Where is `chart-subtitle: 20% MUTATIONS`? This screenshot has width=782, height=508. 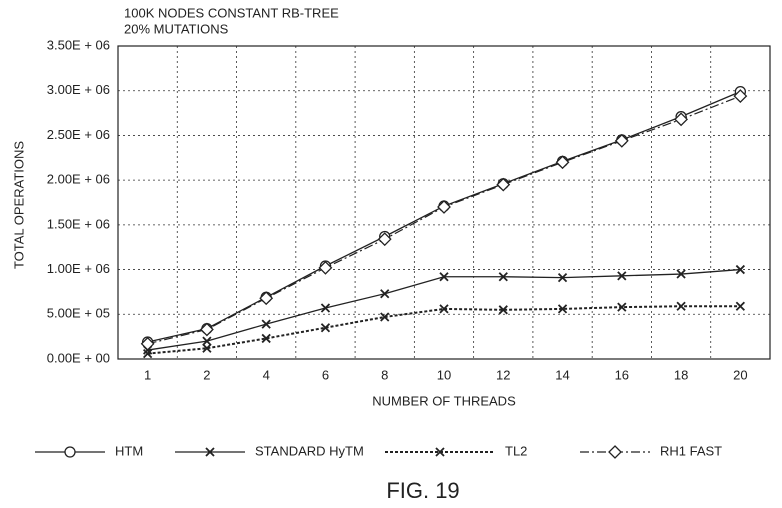
chart-subtitle: 20% MUTATIONS is located at coordinates (176, 28).